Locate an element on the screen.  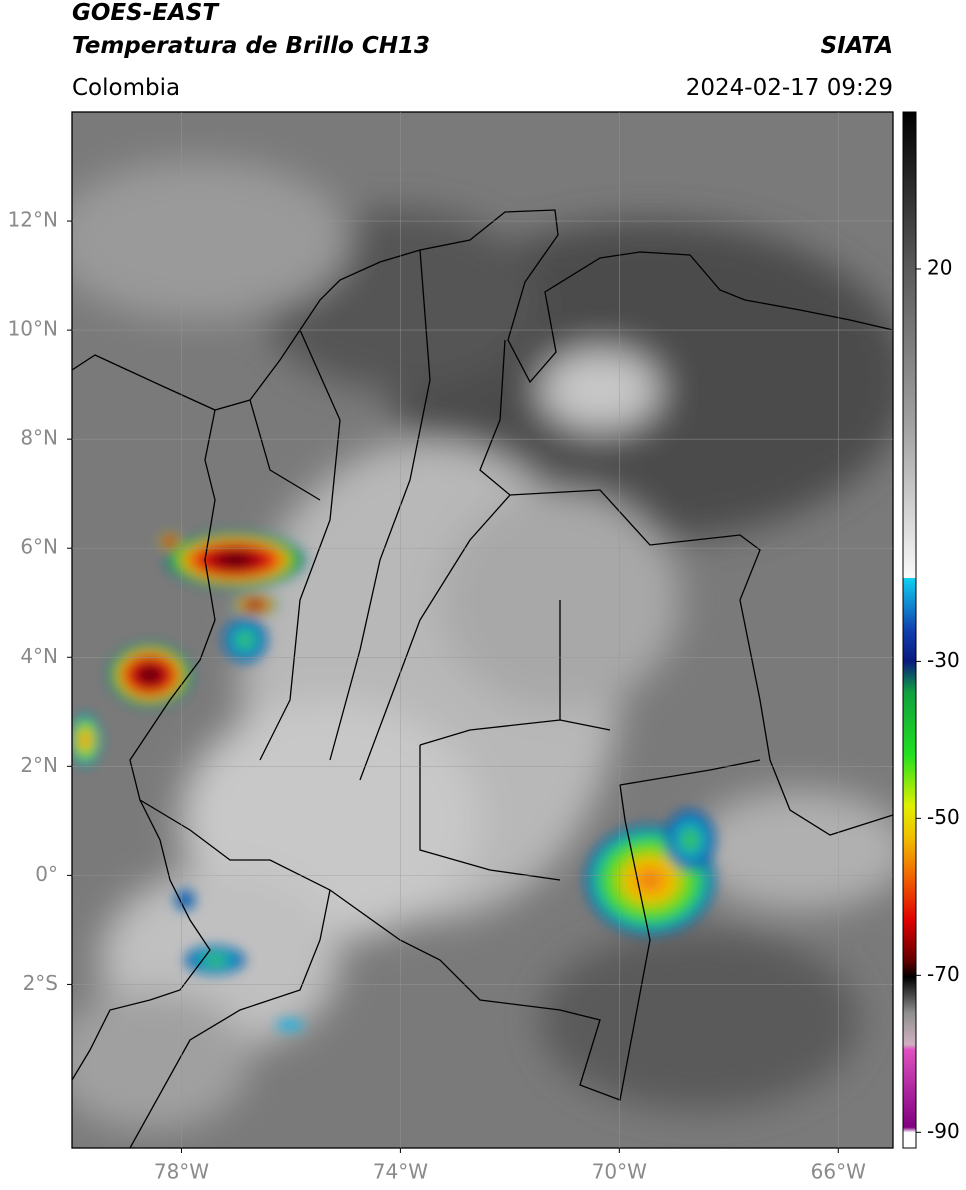
source: SIATA is located at coordinates (857, 46).